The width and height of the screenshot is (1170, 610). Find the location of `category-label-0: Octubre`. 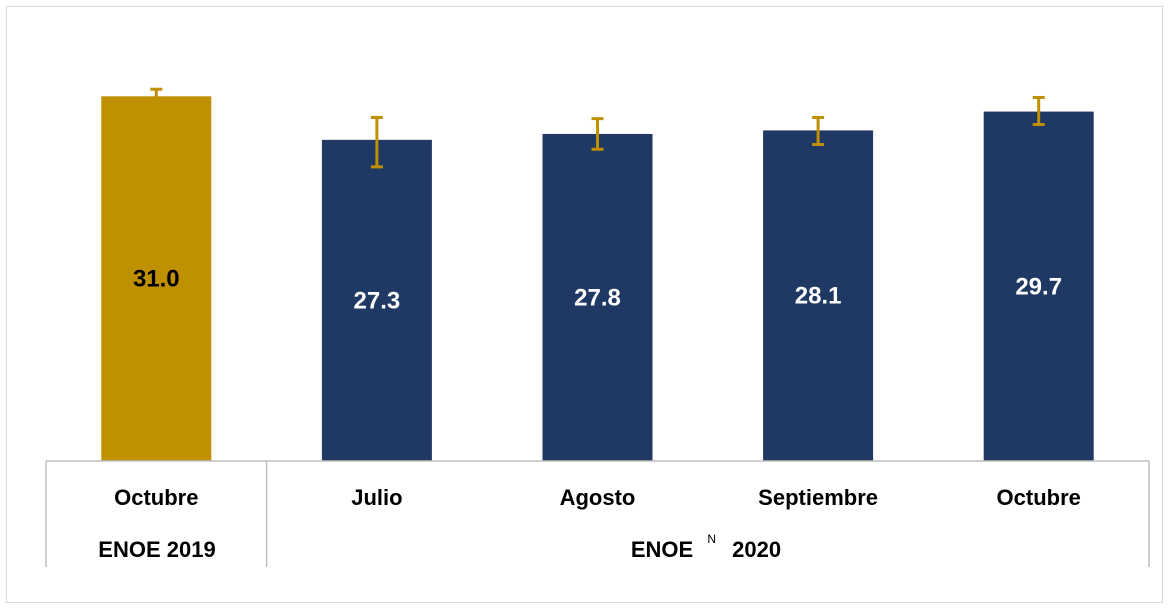

category-label-0: Octubre is located at coordinates (156, 497).